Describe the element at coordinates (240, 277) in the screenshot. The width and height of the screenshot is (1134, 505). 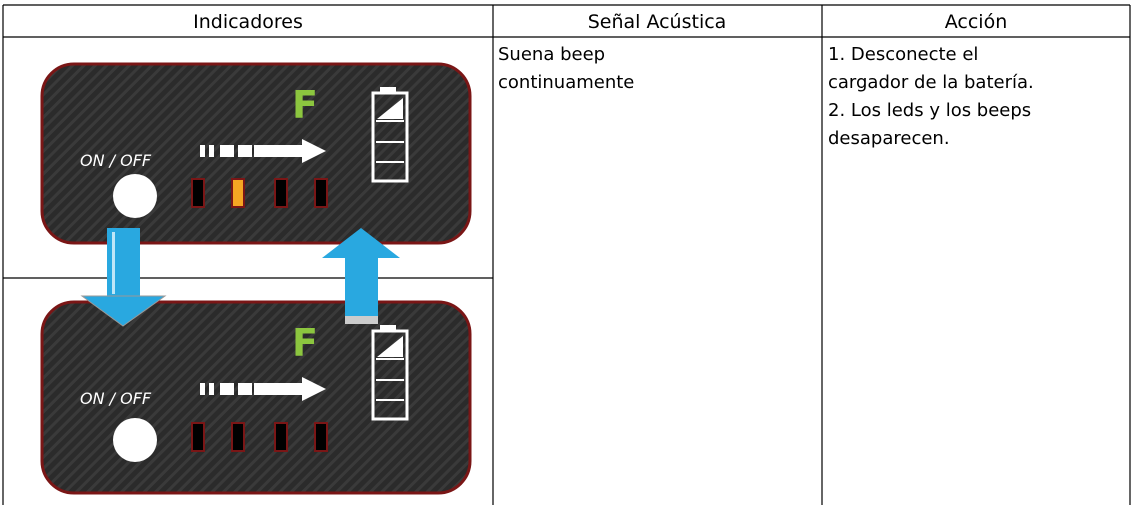
I see `transition-arrows` at that location.